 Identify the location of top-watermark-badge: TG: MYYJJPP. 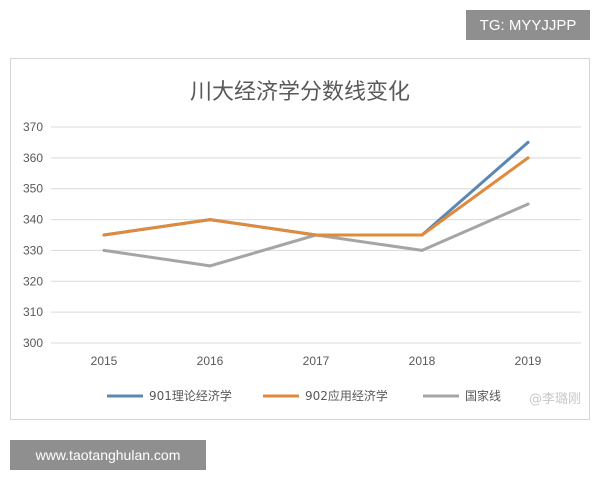
(528, 25).